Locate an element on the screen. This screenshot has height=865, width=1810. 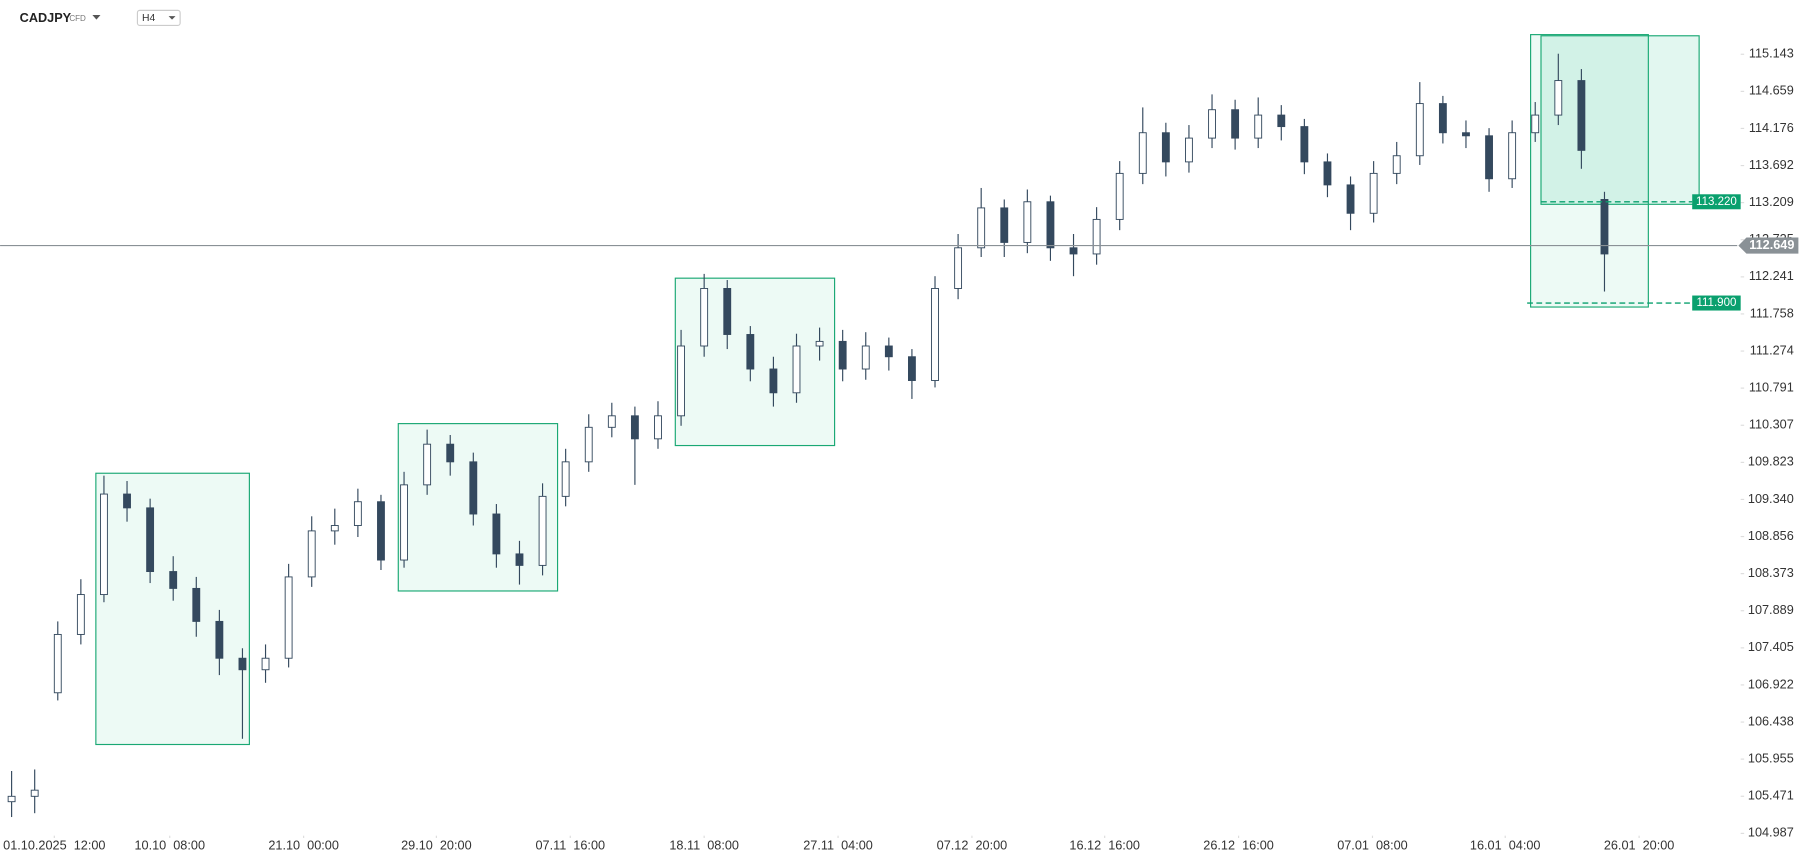
x-tick-label: 01.10.2025 12:00 is located at coordinates (54, 845).